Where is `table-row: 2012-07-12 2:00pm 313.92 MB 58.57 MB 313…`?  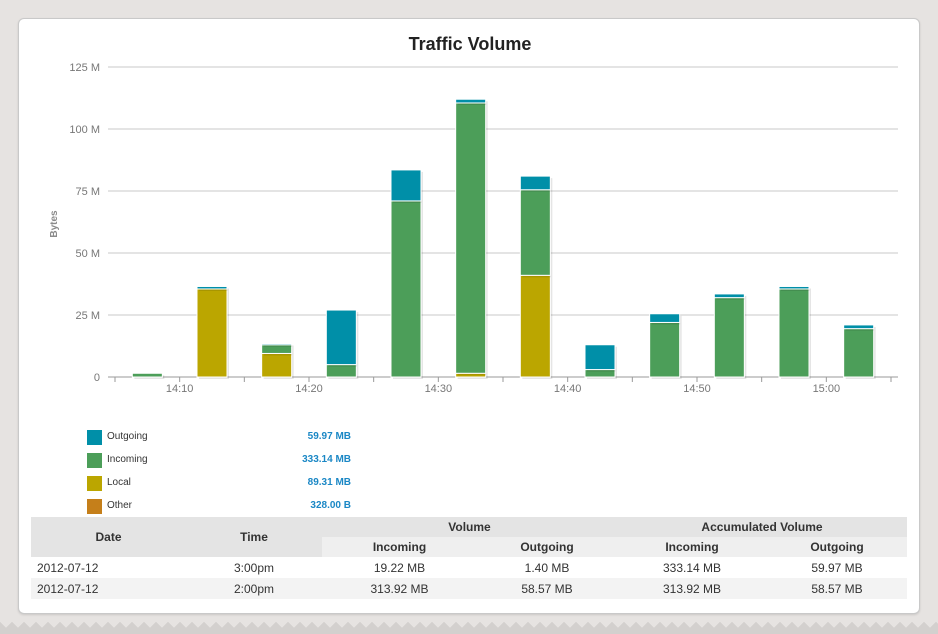 table-row: 2012-07-12 2:00pm 313.92 MB 58.57 MB 313… is located at coordinates (469, 588).